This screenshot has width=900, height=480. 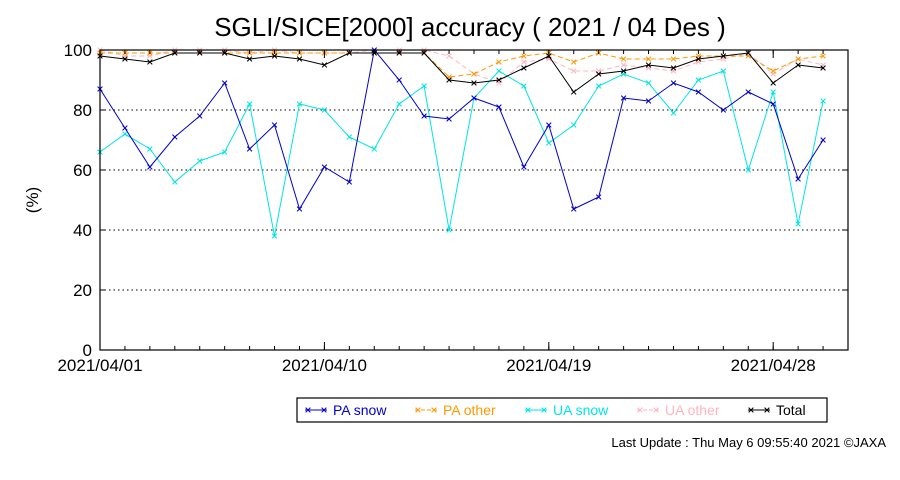 I want to click on x-tick-label: 2021/04/01, so click(x=99, y=365).